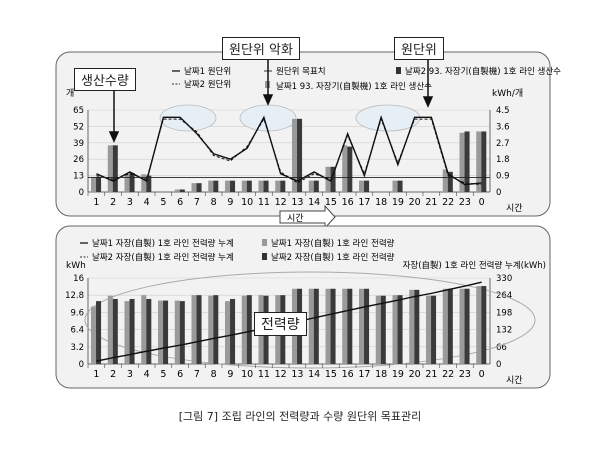 Image resolution: width=600 pixels, height=452 pixels. I want to click on top-xtick-label: 21, so click(431, 202).